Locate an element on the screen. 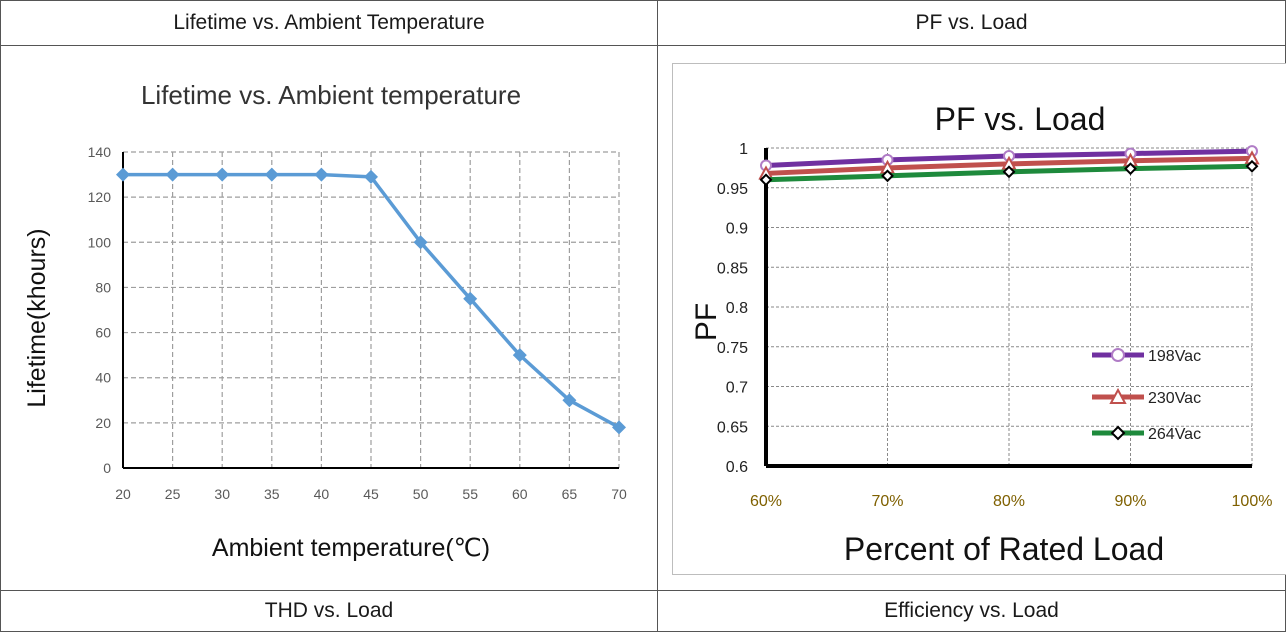 This screenshot has height=632, width=1286. footer-efficiency: Efficiency vs. Load is located at coordinates (971, 611).